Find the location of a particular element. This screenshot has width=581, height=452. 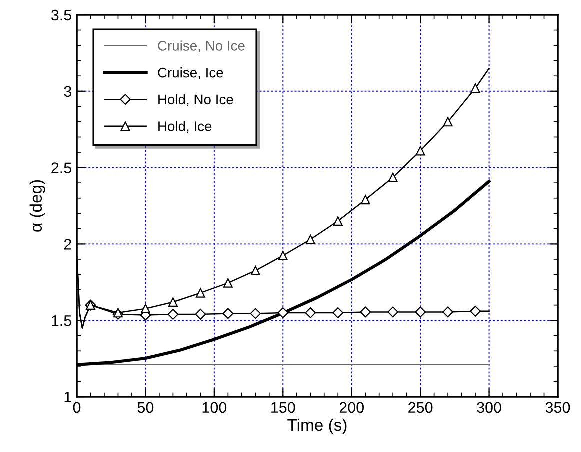

x-tick-label: 0 is located at coordinates (77, 408).